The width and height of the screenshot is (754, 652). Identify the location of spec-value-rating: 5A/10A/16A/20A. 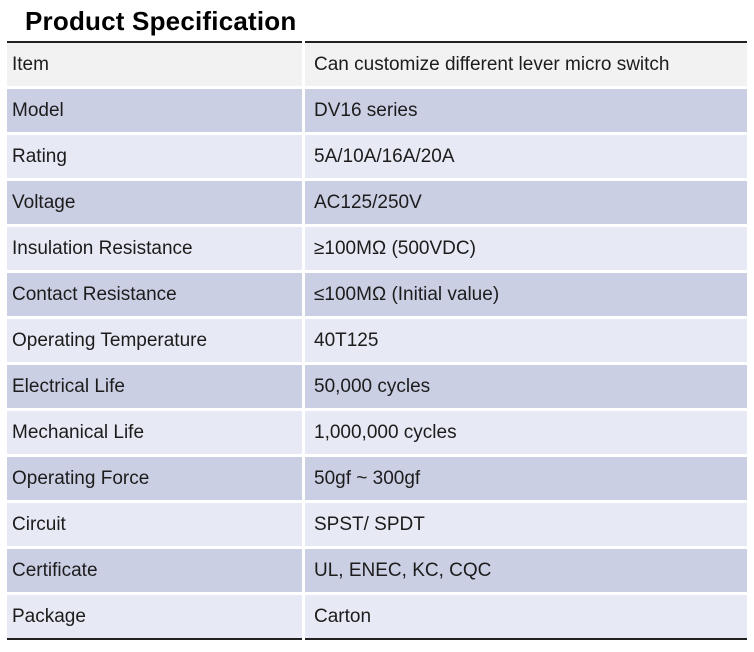
(526, 156).